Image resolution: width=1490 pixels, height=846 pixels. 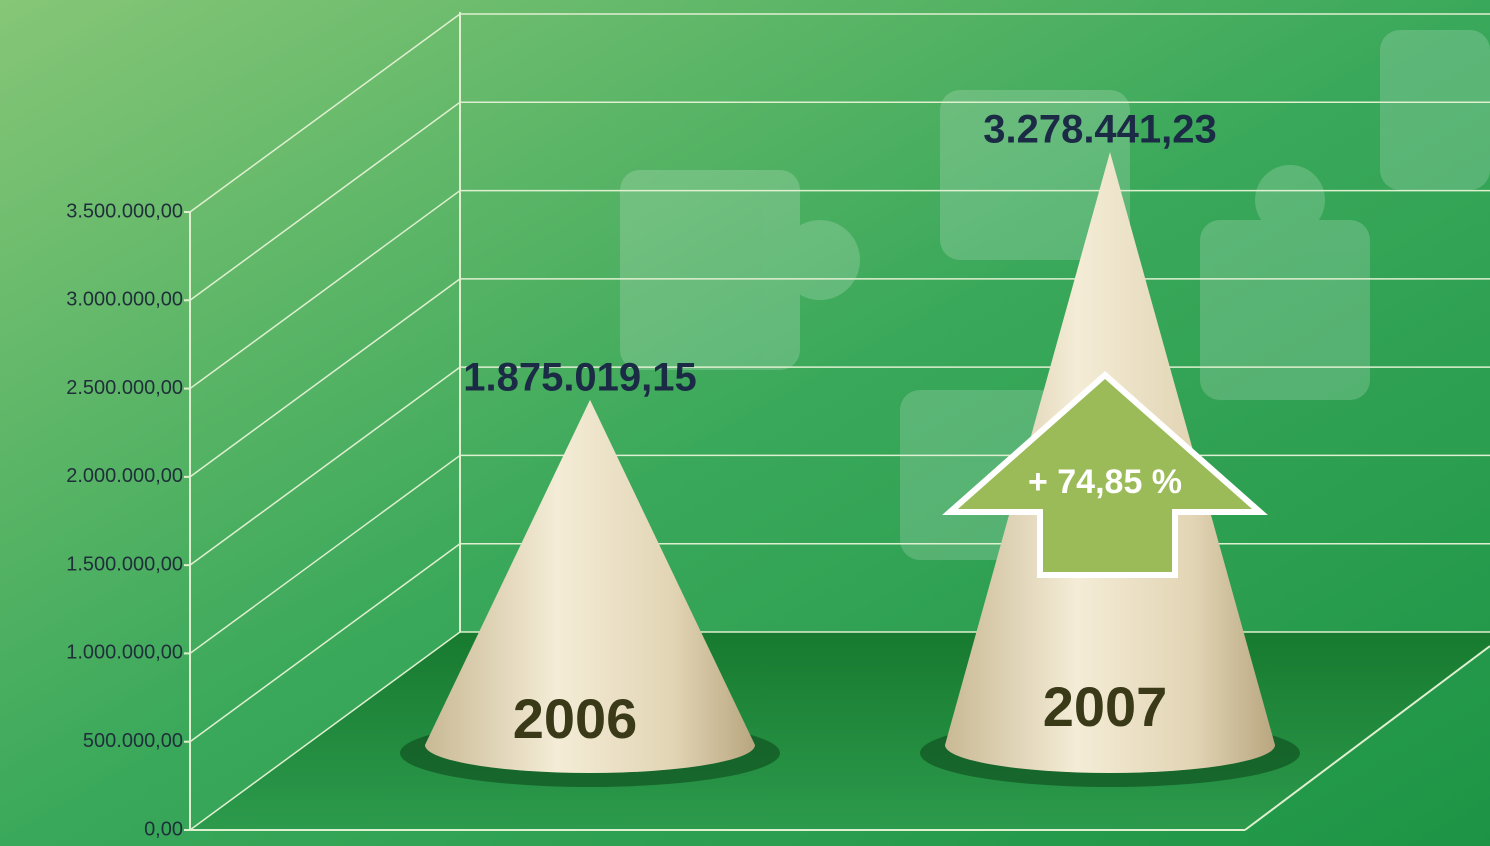 What do you see at coordinates (124, 476) in the screenshot?
I see `y-tick-label: 2.000.000,00` at bounding box center [124, 476].